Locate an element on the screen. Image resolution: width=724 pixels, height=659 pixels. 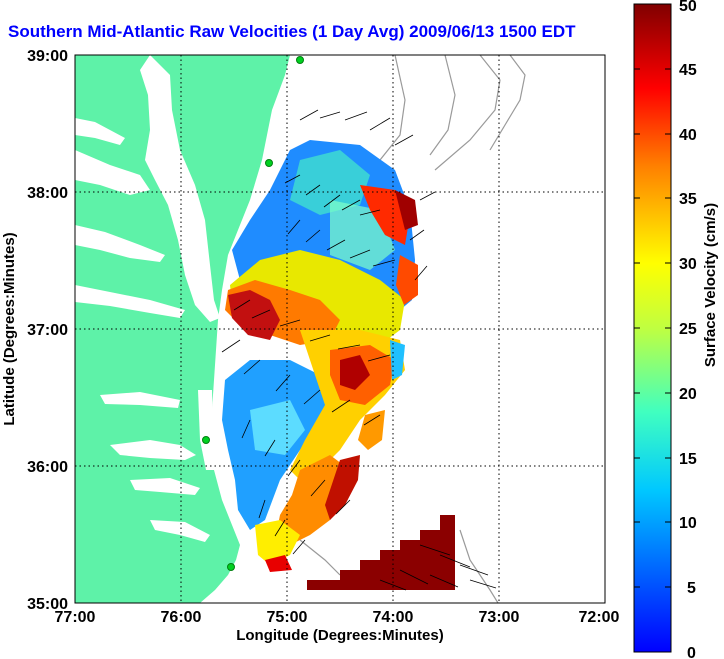
y-tick-label: 38:00 is located at coordinates (47, 193).